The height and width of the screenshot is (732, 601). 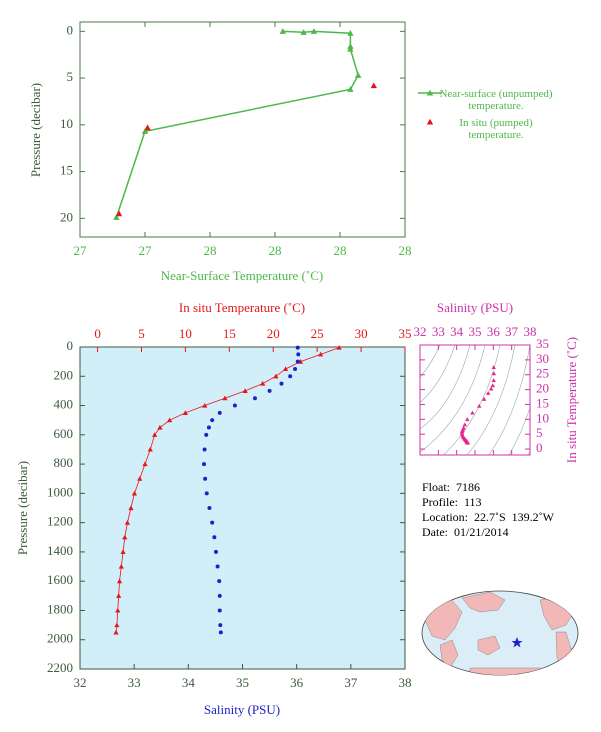 I want to click on legend-label: Near-surface (unpumped) temperature., so click(x=496, y=100).